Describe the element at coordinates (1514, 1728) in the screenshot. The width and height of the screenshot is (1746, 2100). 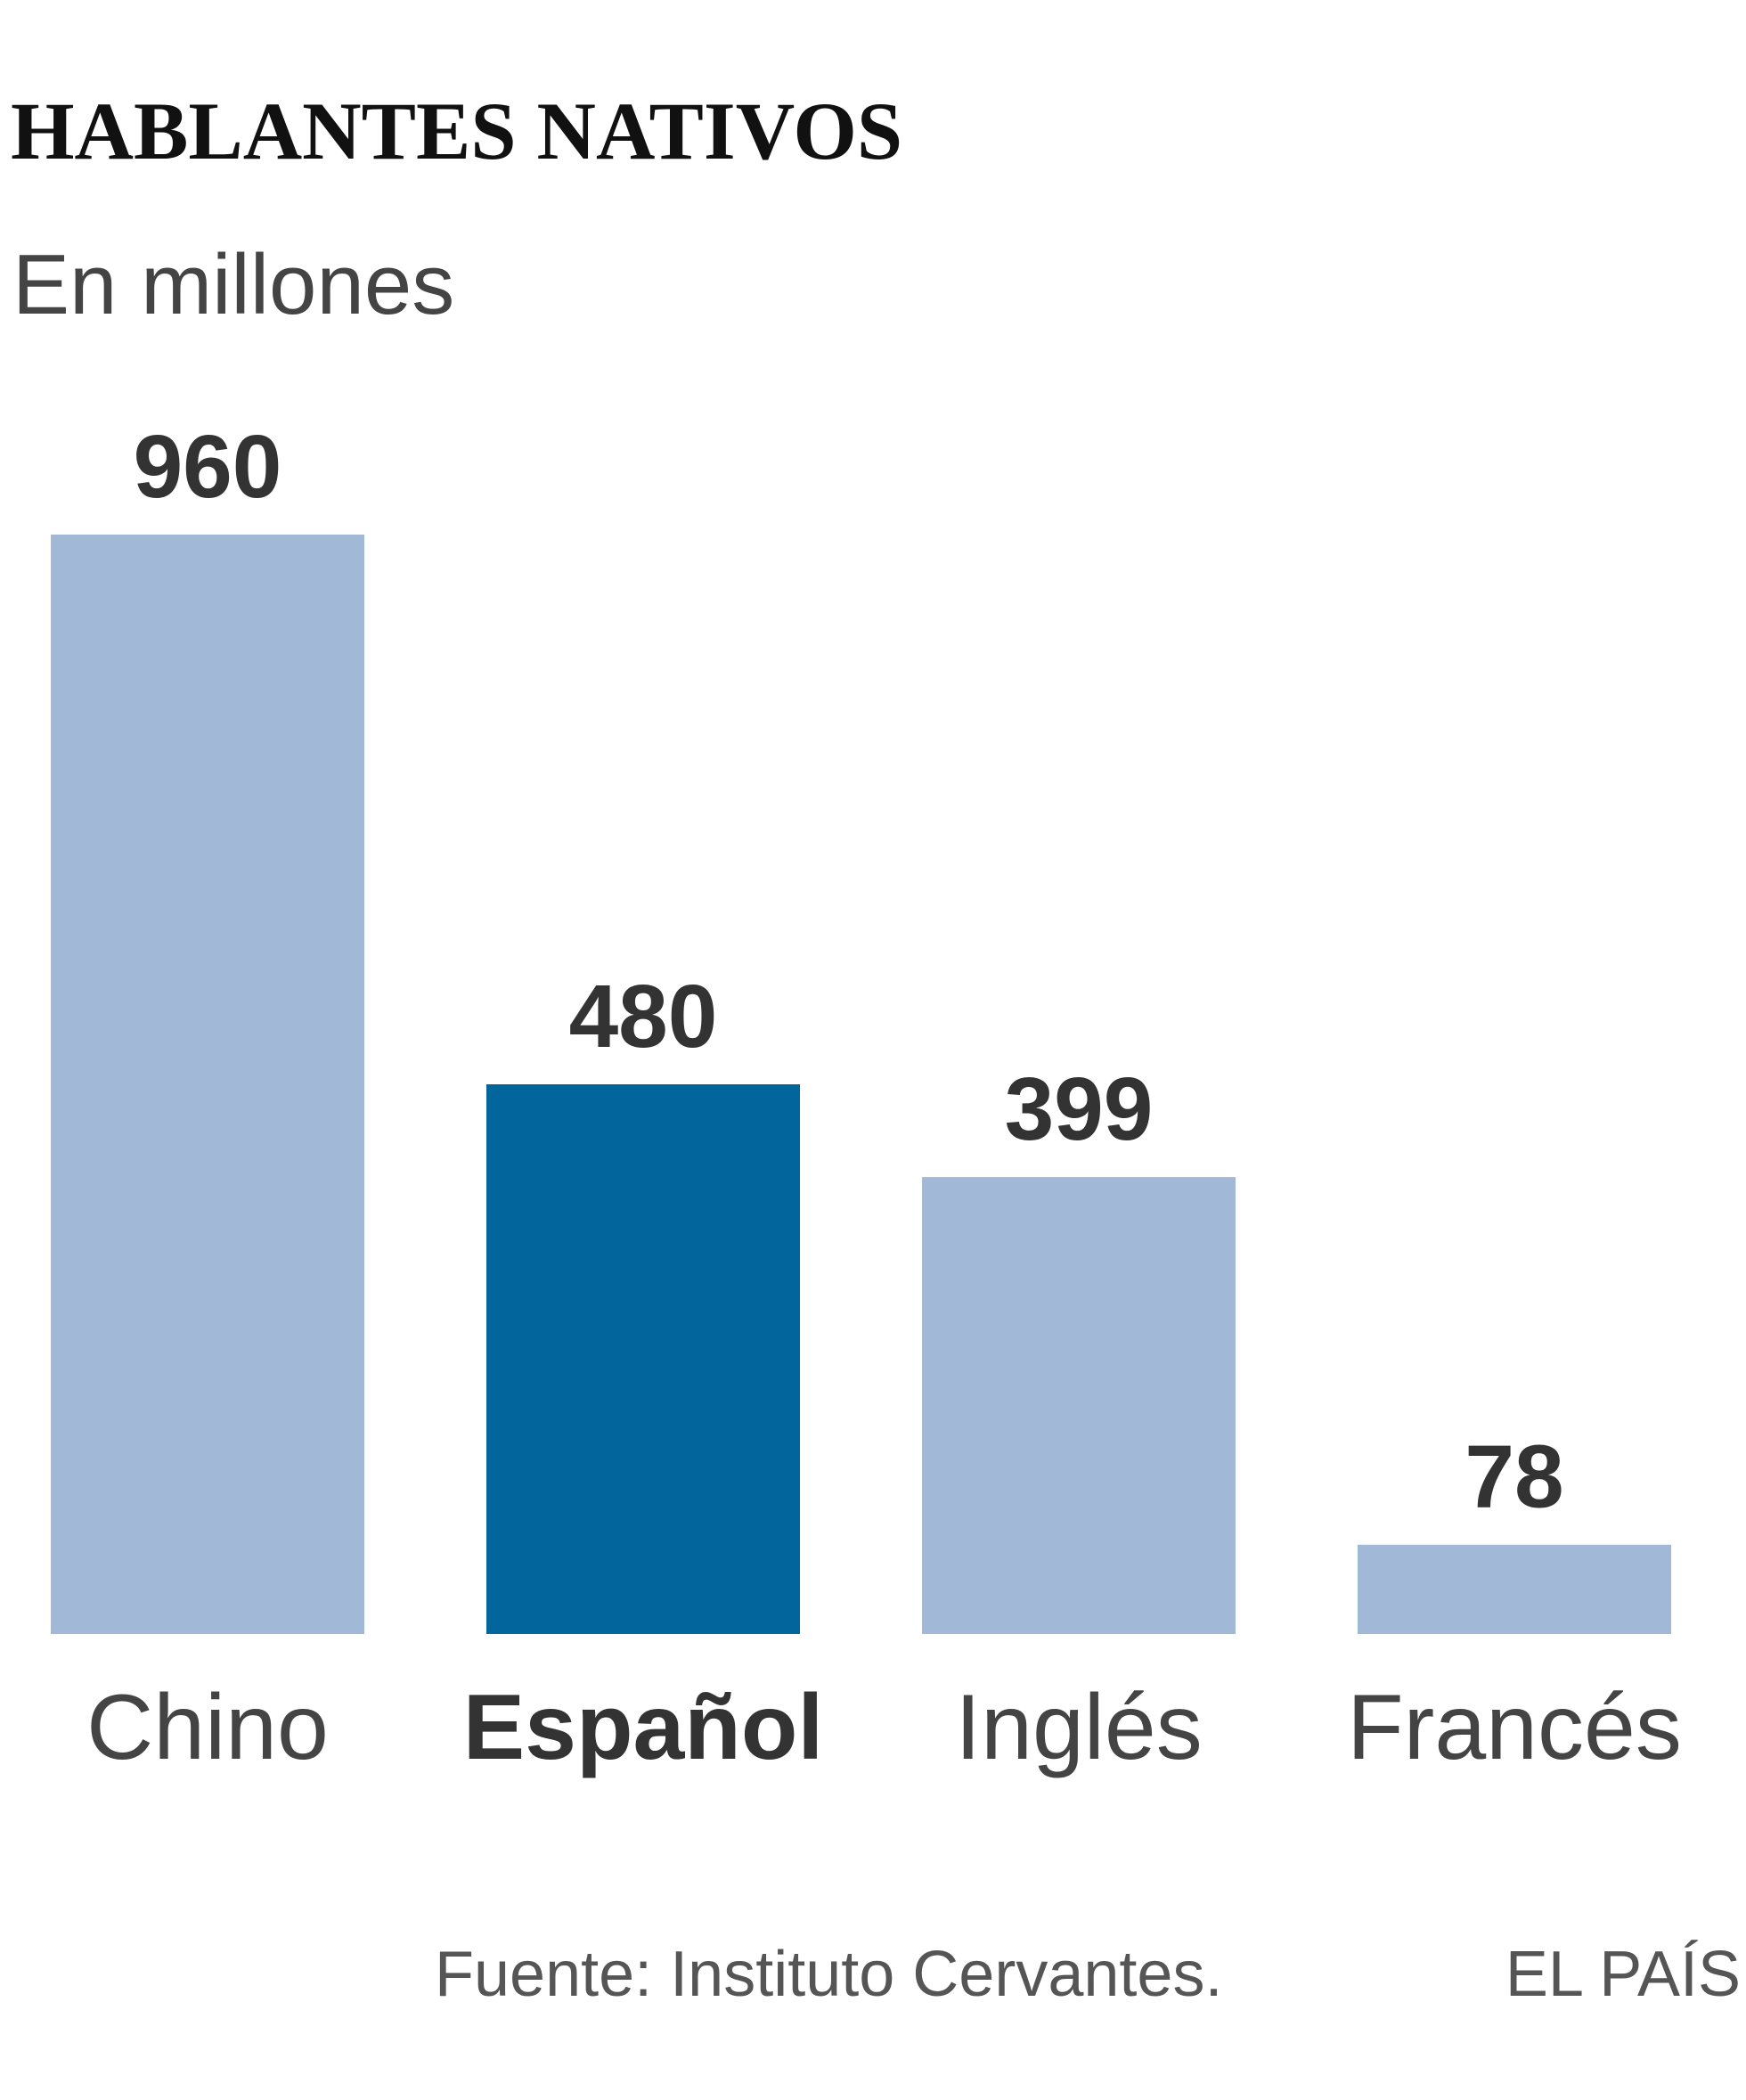
I see `x-tick-label: Francés` at that location.